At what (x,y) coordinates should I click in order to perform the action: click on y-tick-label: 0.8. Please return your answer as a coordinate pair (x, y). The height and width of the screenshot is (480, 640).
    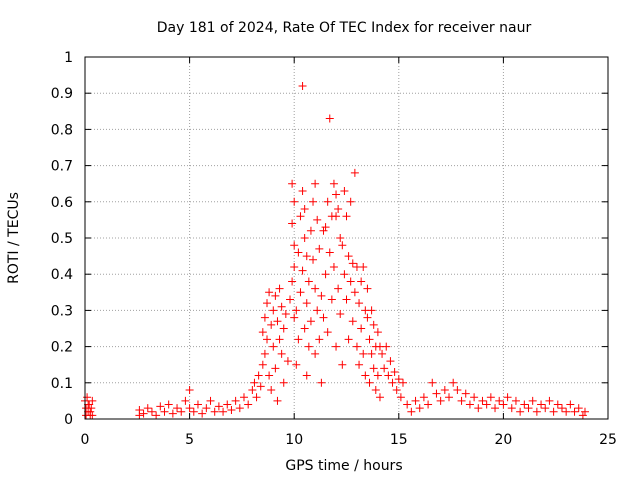
    Looking at the image, I should click on (62, 130).